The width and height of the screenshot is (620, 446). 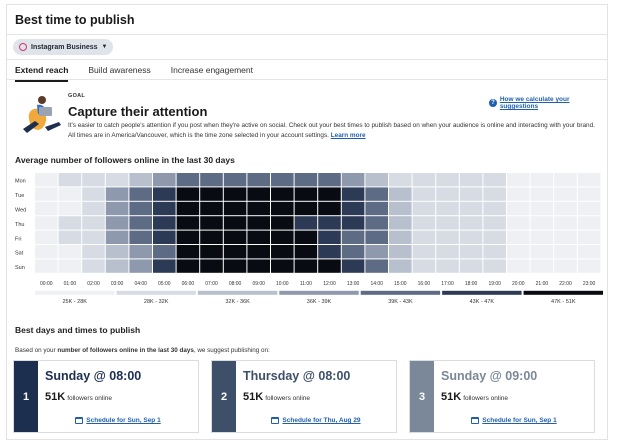 What do you see at coordinates (400, 284) in the screenshot?
I see `hour-label: 15:00` at bounding box center [400, 284].